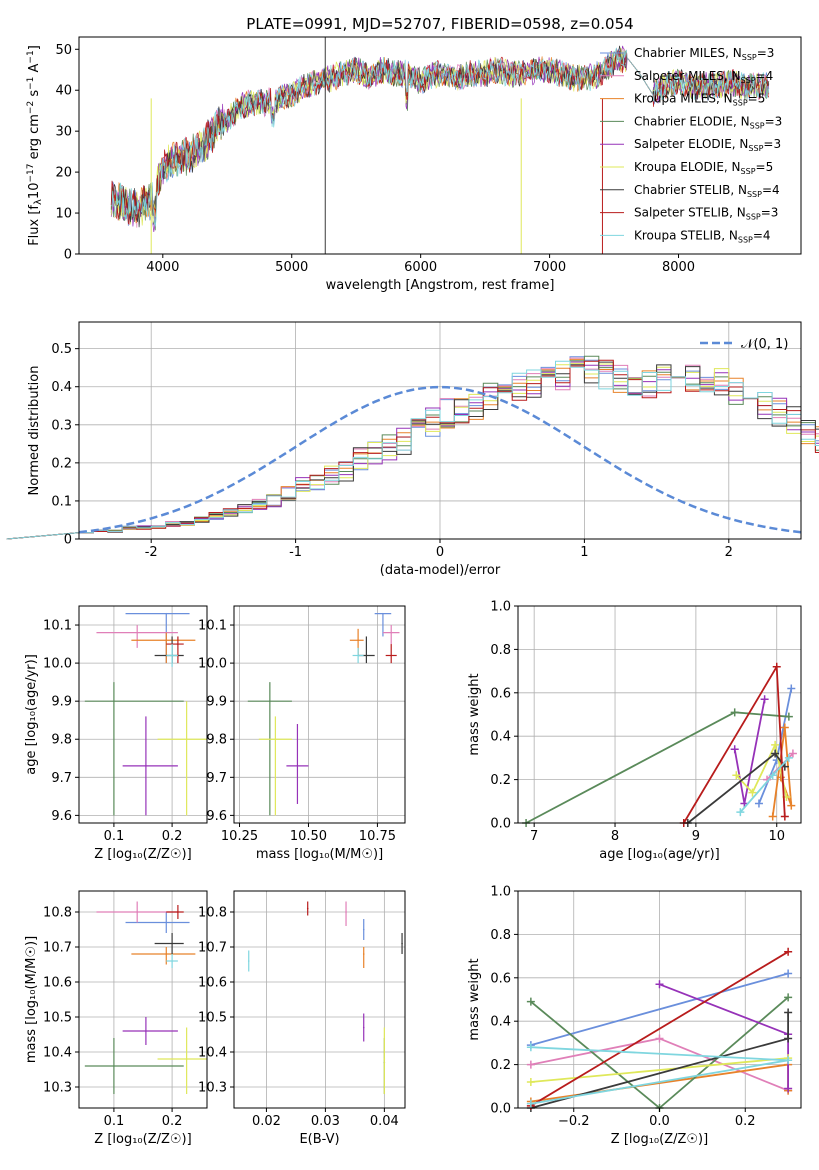  I want to click on x-tick-label: 0.1, so click(114, 1121).